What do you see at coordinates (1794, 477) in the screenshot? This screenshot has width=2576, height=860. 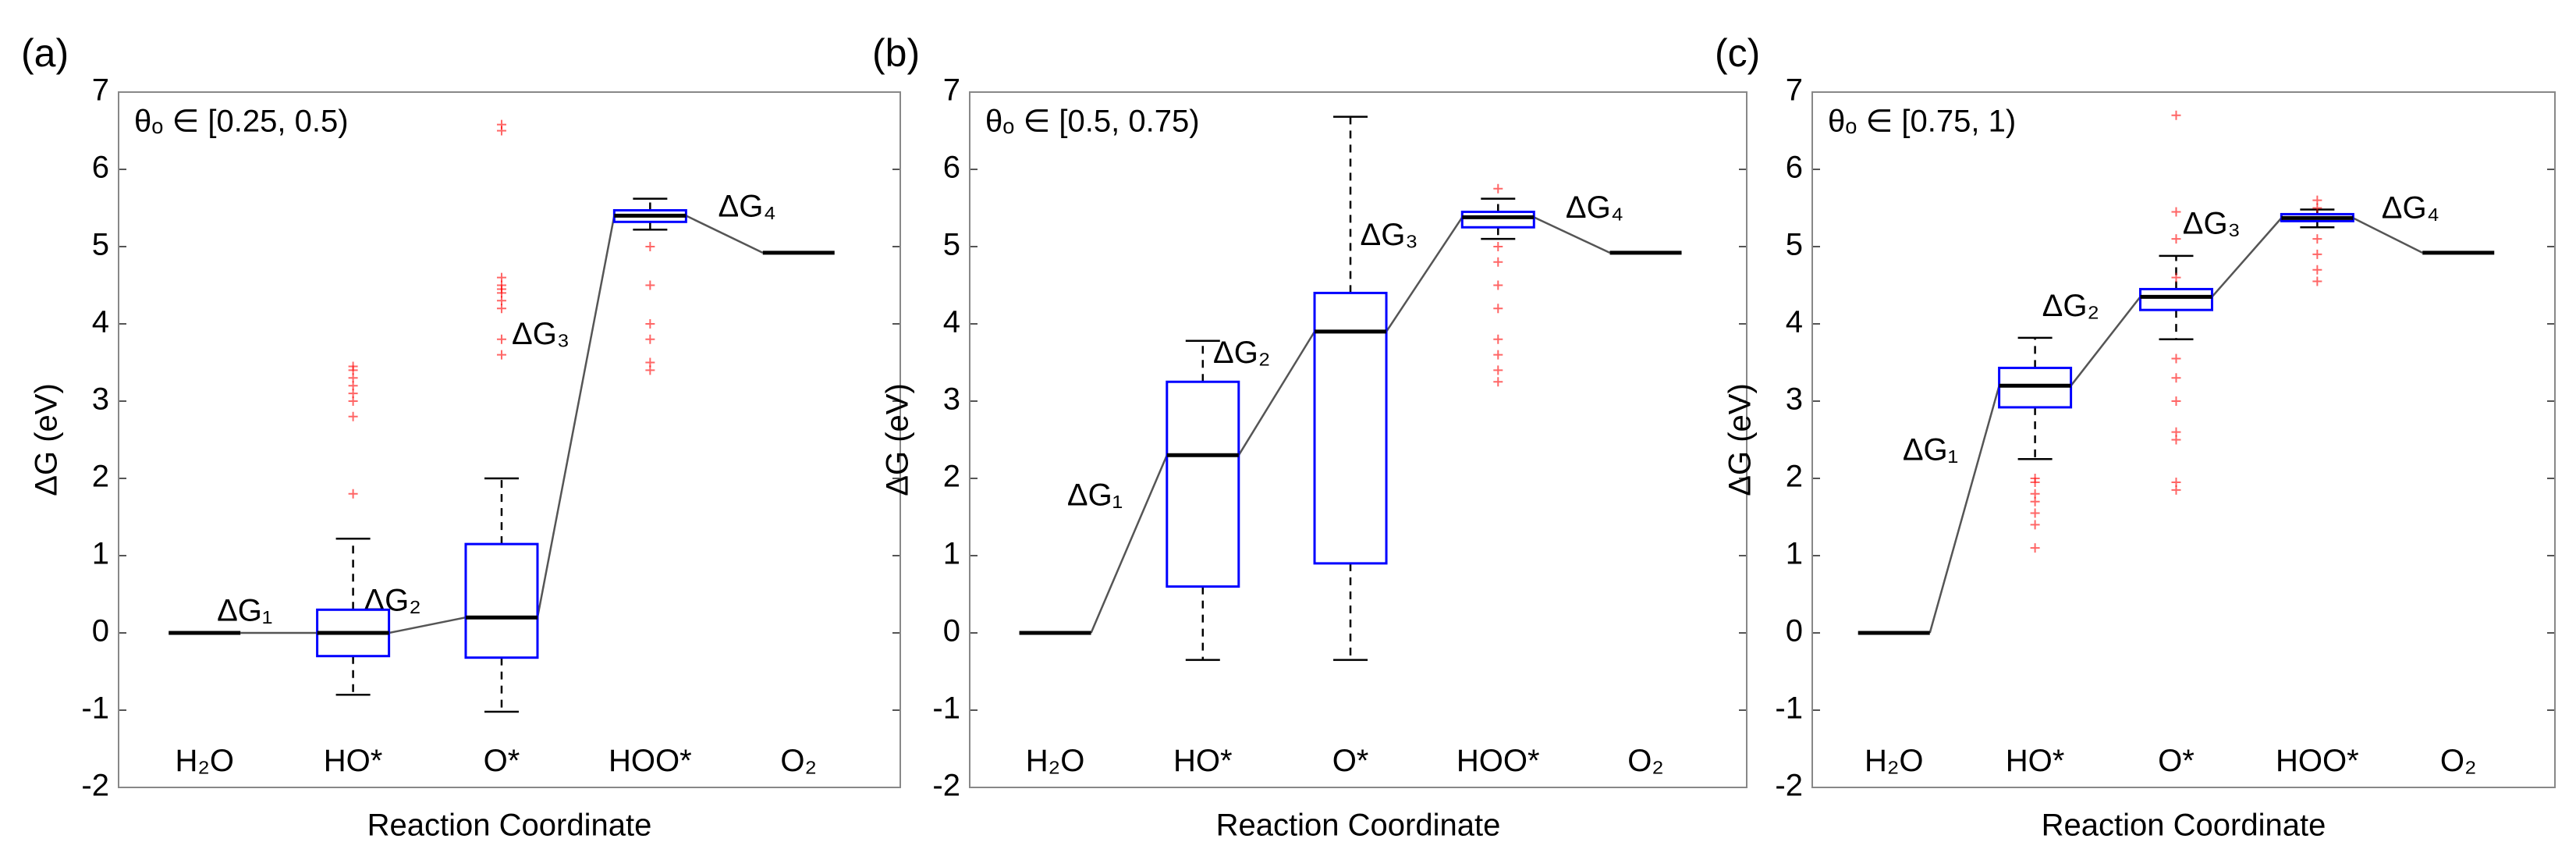 I see `y-tick-label: 2` at bounding box center [1794, 477].